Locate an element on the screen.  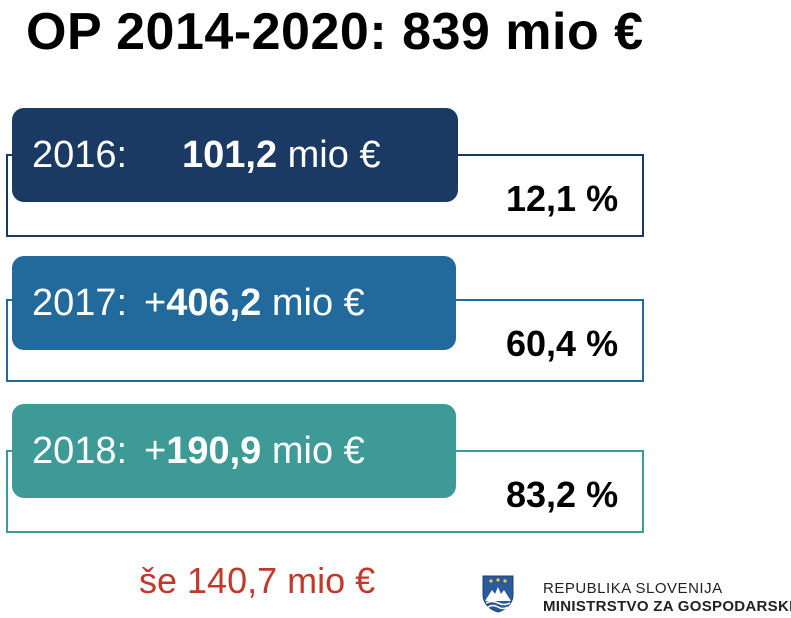
year-amount-box: 2017: + 406,2 mio € is located at coordinates (234, 303).